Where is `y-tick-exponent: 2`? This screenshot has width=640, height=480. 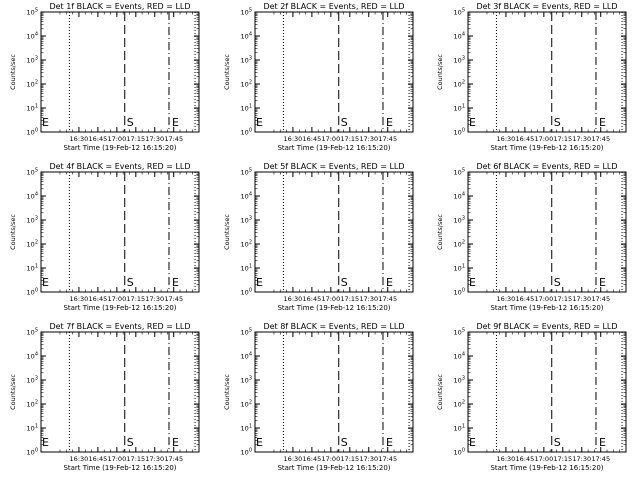
y-tick-exponent: 2 is located at coordinates (36, 83).